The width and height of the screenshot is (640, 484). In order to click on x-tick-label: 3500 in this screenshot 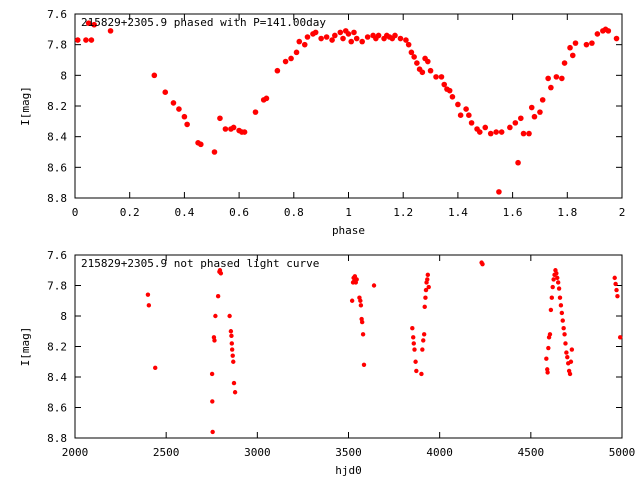, I will do `click(348, 452)`.